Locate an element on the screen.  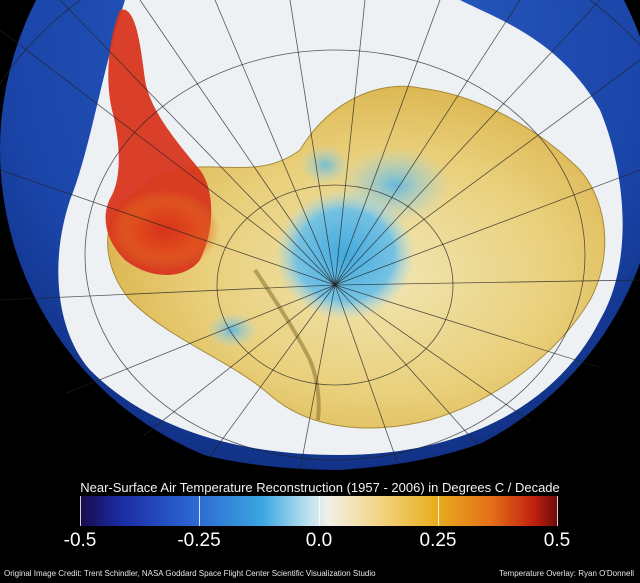
colorbar-tick-label: 0.25 is located at coordinates (438, 540).